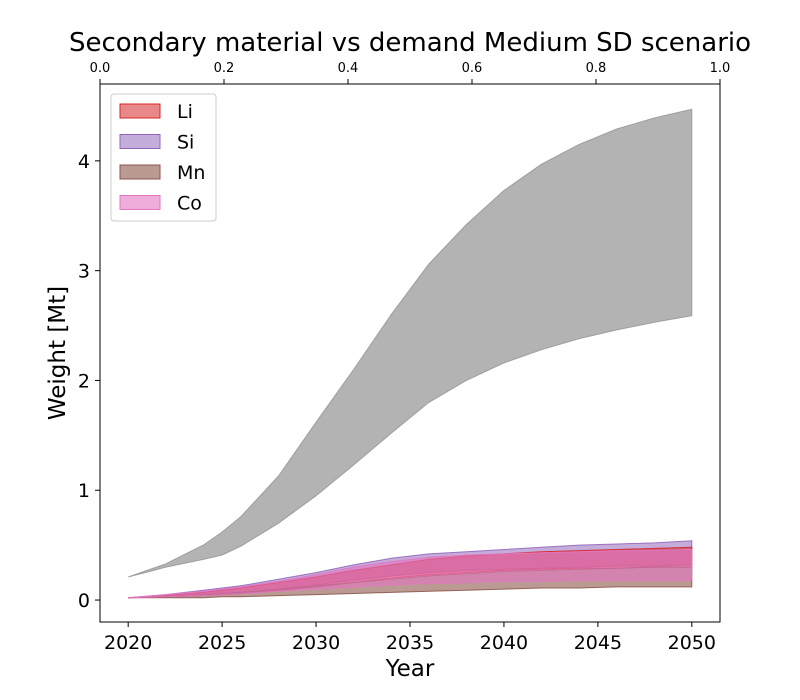 This screenshot has width=800, height=700. I want to click on top-tick-label: 0.4, so click(348, 68).